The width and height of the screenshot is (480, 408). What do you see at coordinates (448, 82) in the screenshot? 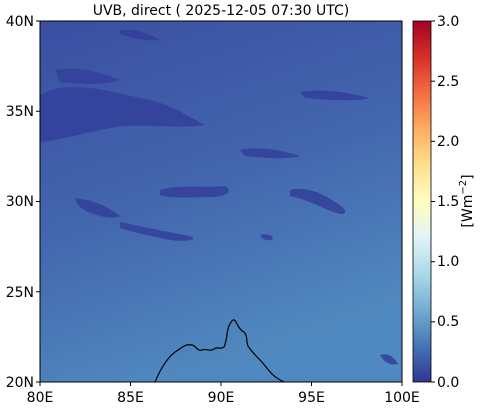
I see `colorbar-tick-label: 2.5` at bounding box center [448, 82].